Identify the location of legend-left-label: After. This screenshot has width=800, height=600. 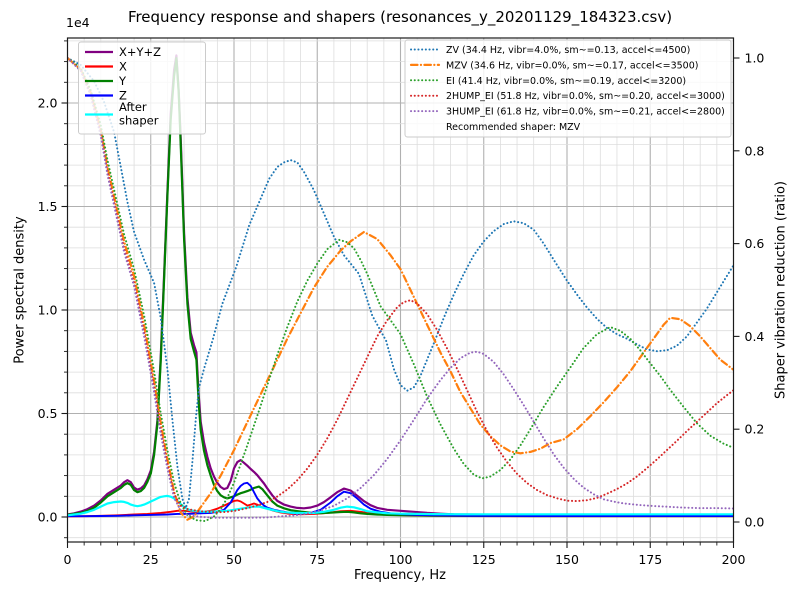
(133, 107).